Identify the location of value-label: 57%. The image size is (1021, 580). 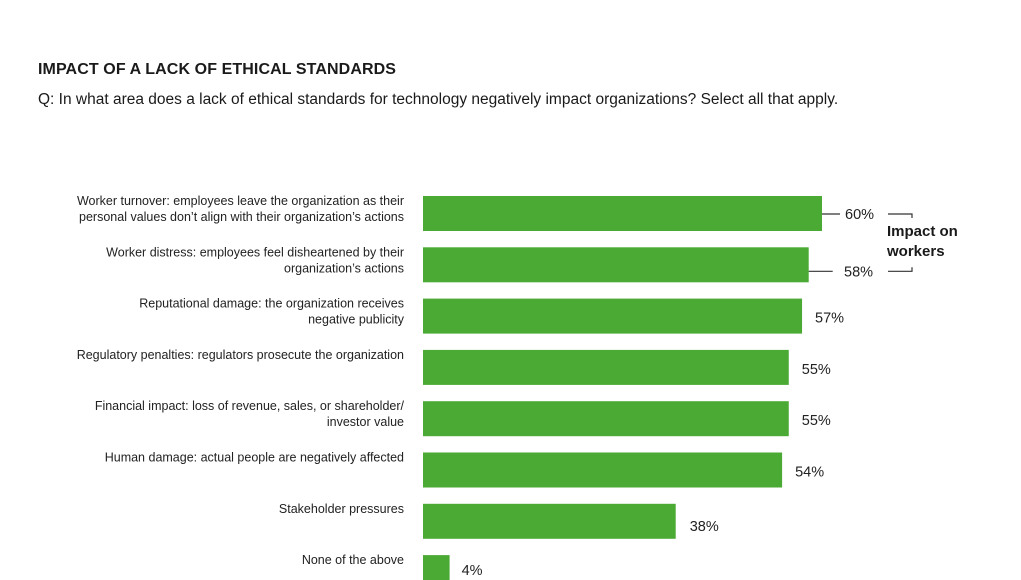
(829, 319).